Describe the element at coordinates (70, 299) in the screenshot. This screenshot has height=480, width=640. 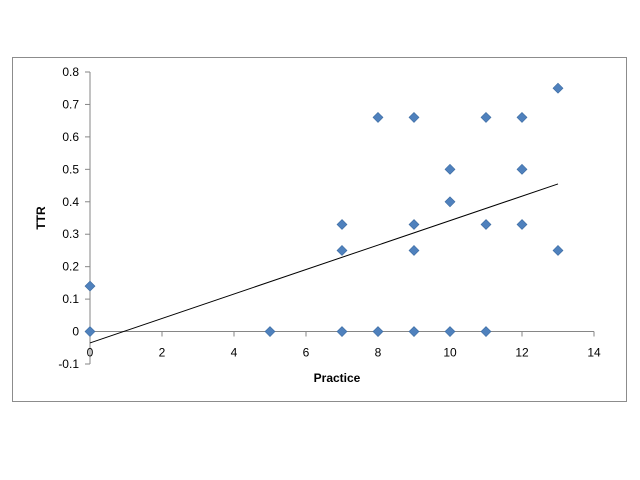
I see `y-tick-label: 0.1` at that location.